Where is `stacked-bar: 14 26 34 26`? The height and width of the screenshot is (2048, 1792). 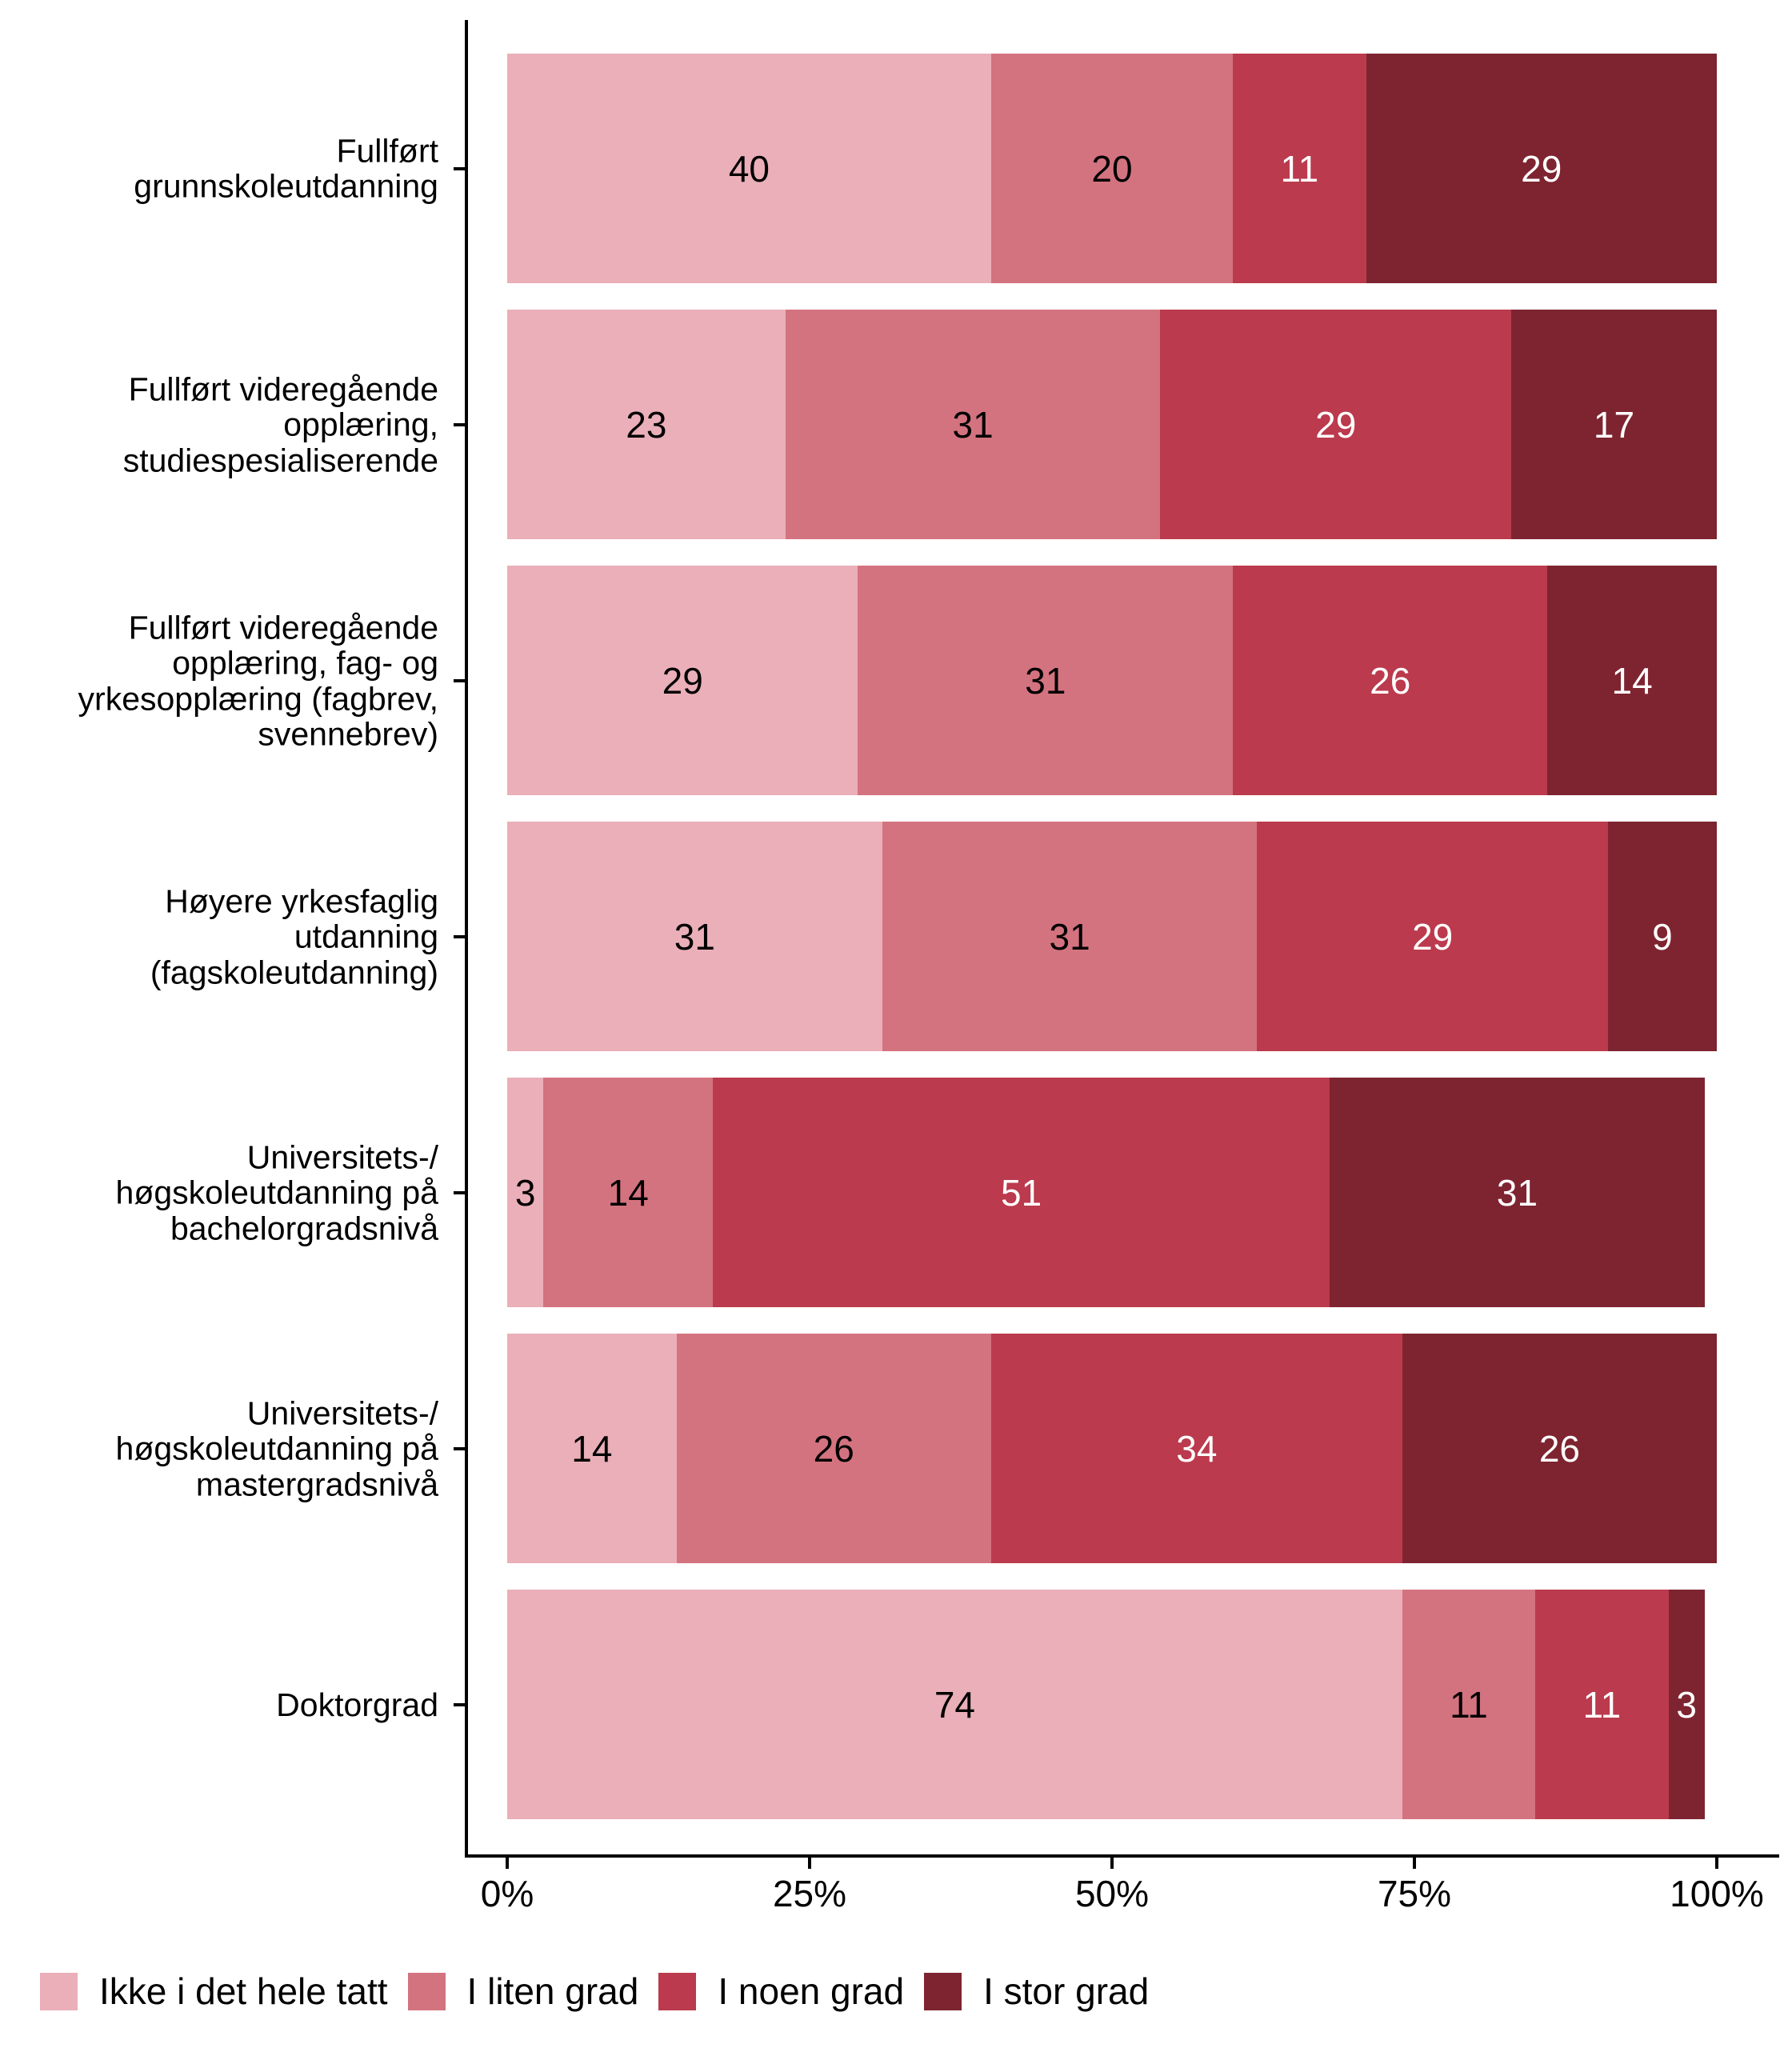
stacked-bar: 14 26 34 26 is located at coordinates (1112, 1448).